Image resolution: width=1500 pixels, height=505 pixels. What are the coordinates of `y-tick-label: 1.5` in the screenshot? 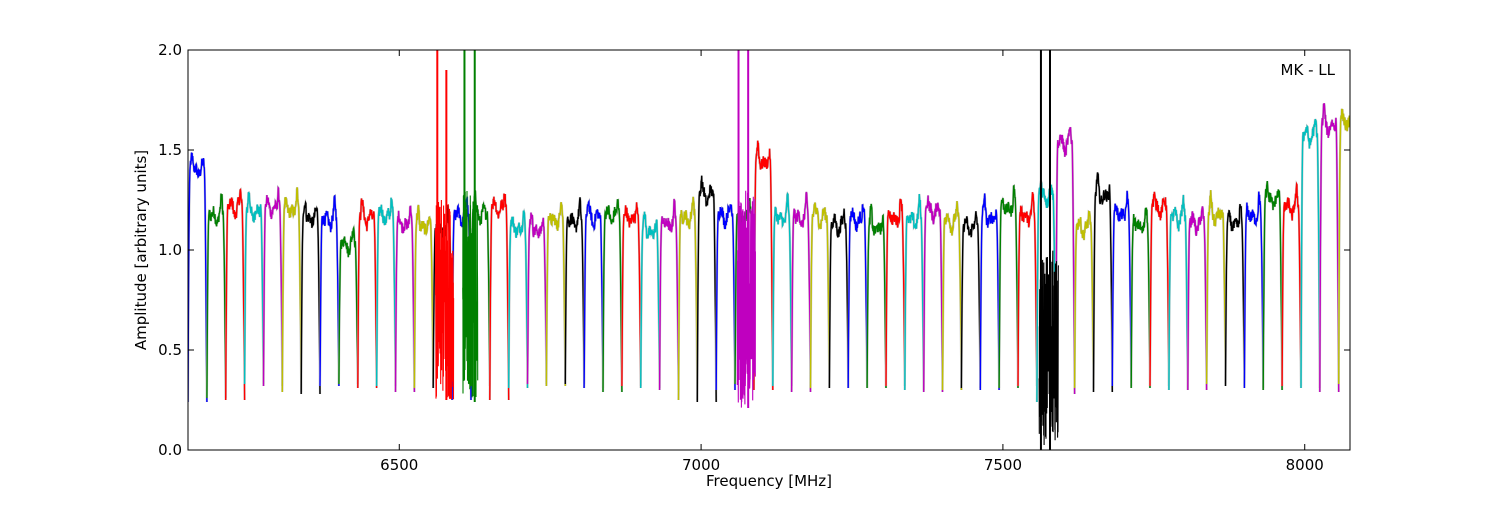 It's located at (170, 150).